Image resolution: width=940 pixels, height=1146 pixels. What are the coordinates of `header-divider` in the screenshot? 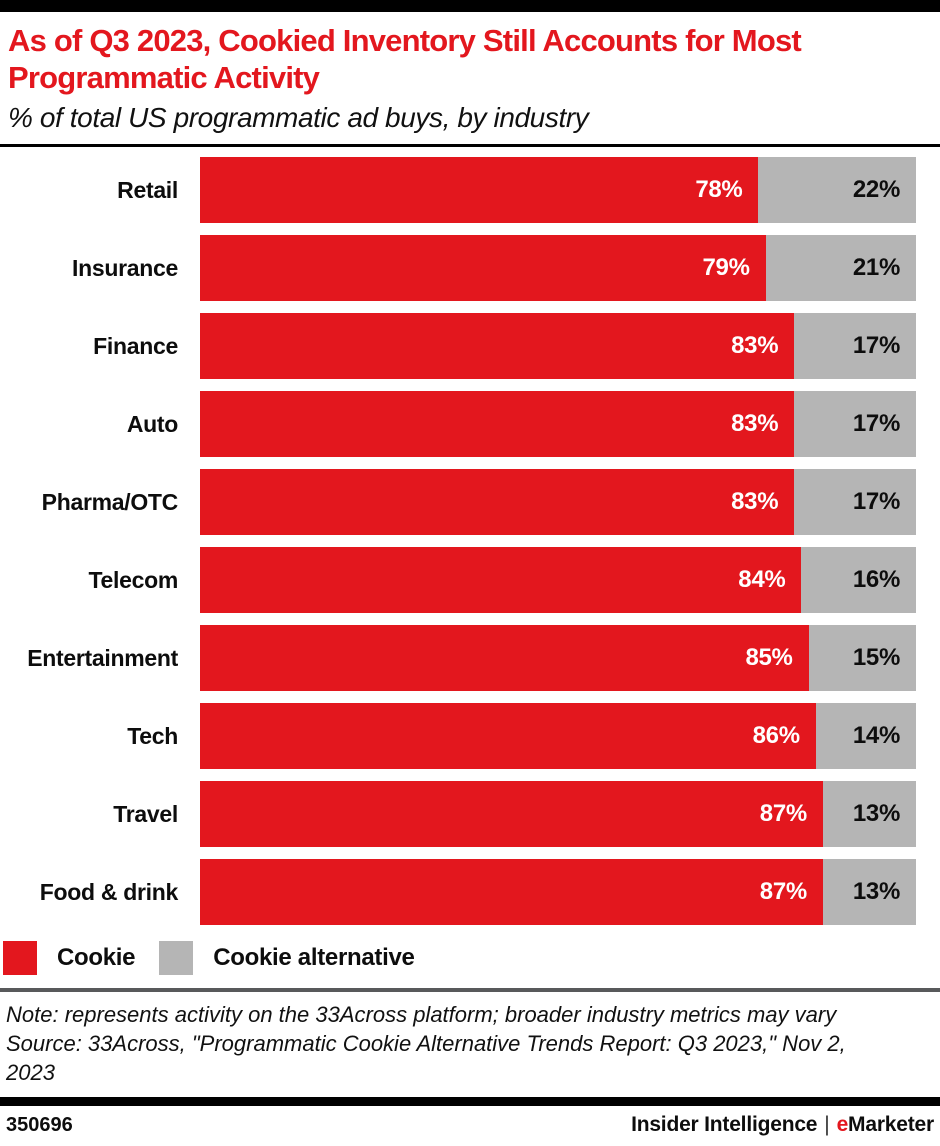 It's located at (470, 146).